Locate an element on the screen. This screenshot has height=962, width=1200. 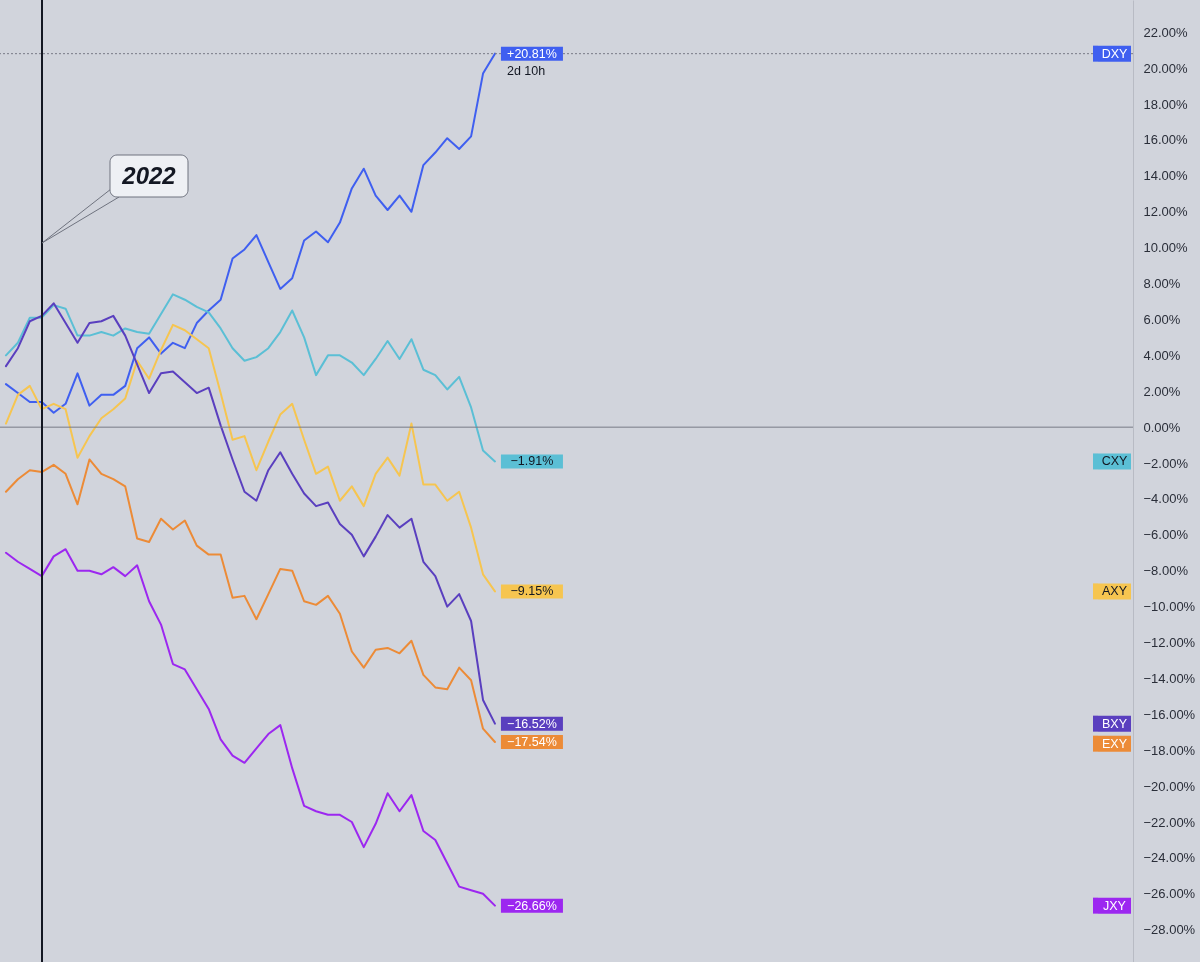
annotation: 2022 is located at coordinates (149, 175).